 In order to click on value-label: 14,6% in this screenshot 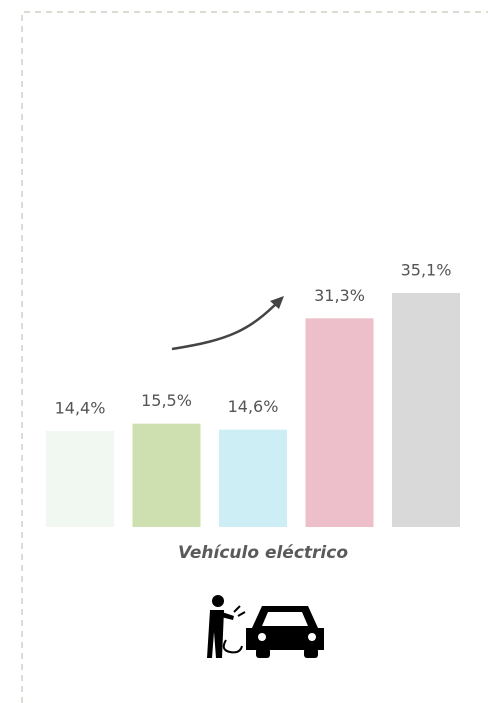, I will do `click(253, 406)`.